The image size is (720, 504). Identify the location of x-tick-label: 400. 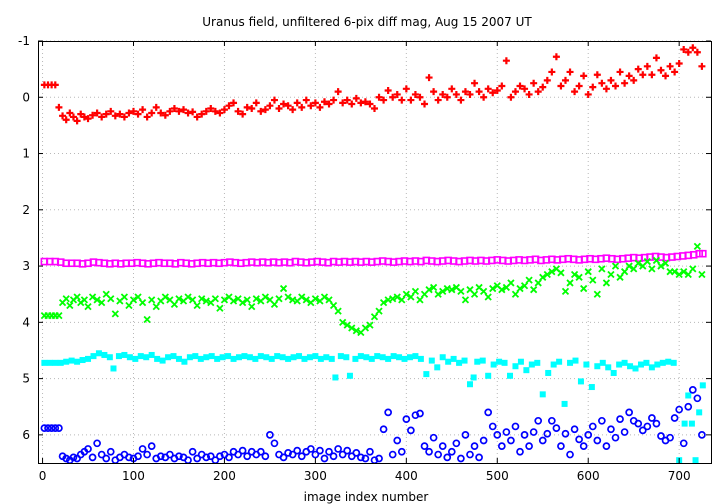
(406, 476).